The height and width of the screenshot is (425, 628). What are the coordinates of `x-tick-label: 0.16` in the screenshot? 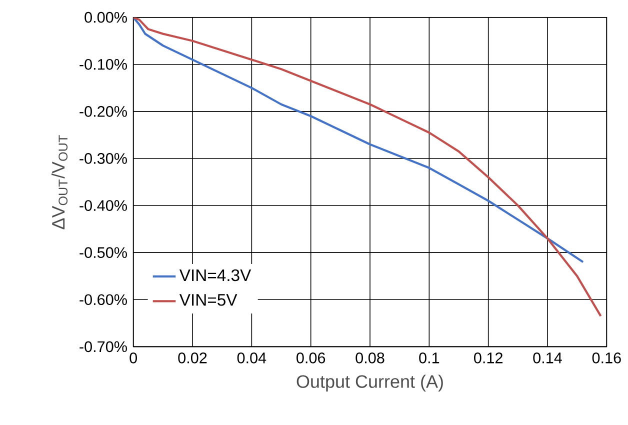 It's located at (606, 358).